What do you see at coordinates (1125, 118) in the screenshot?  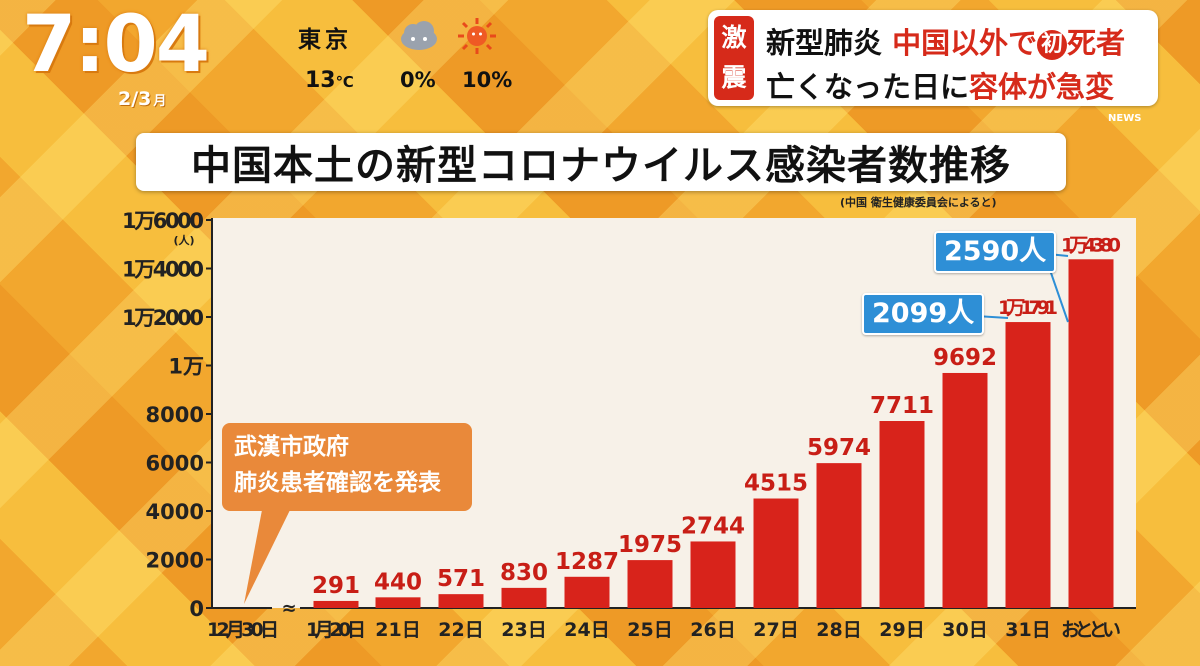 I see `news-label: NEWS` at bounding box center [1125, 118].